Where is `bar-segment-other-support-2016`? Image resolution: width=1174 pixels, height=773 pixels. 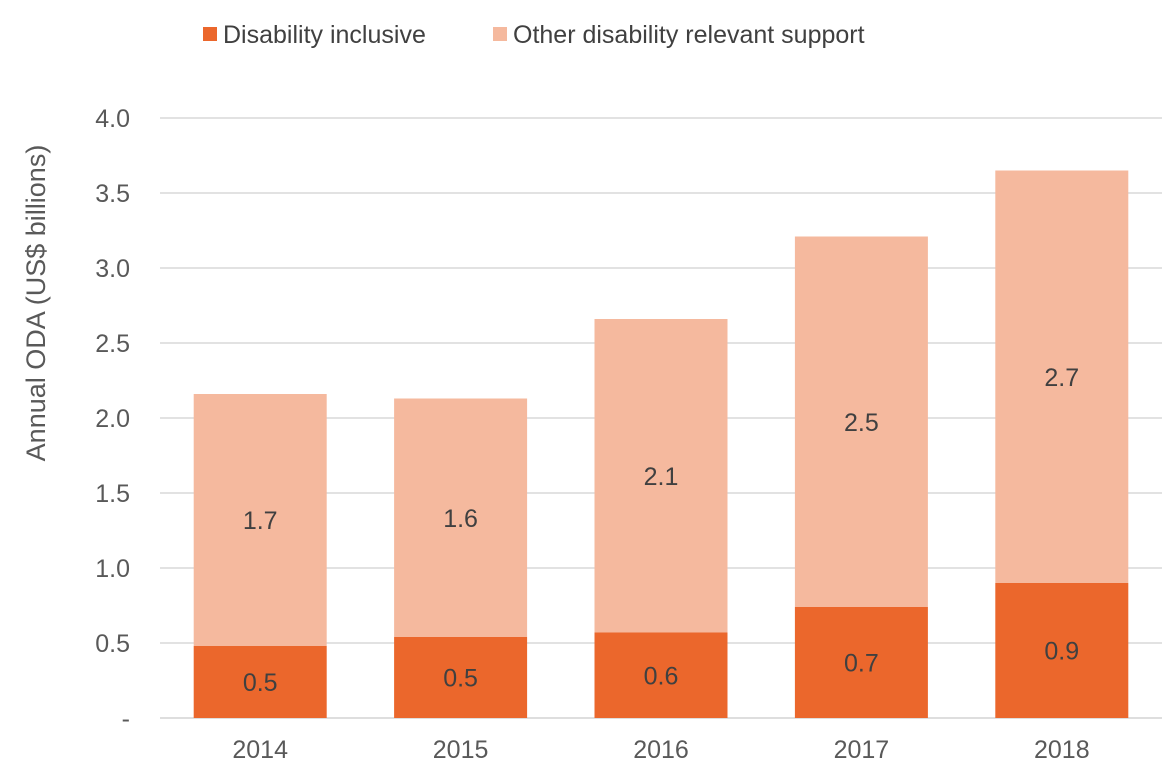 bar-segment-other-support-2016 is located at coordinates (661, 476).